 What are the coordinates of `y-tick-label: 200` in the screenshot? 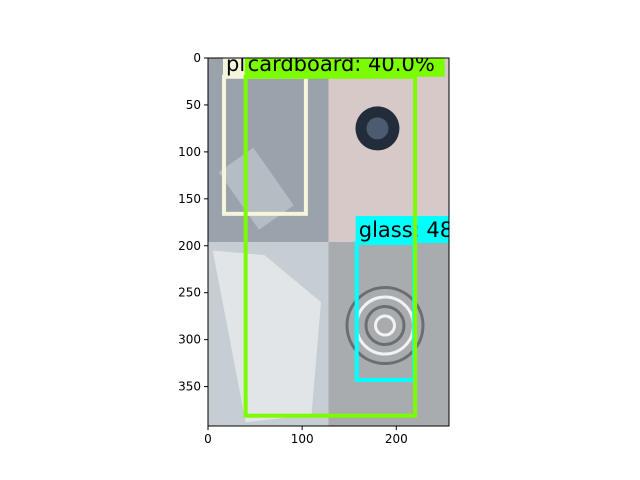 It's located at (189, 246).